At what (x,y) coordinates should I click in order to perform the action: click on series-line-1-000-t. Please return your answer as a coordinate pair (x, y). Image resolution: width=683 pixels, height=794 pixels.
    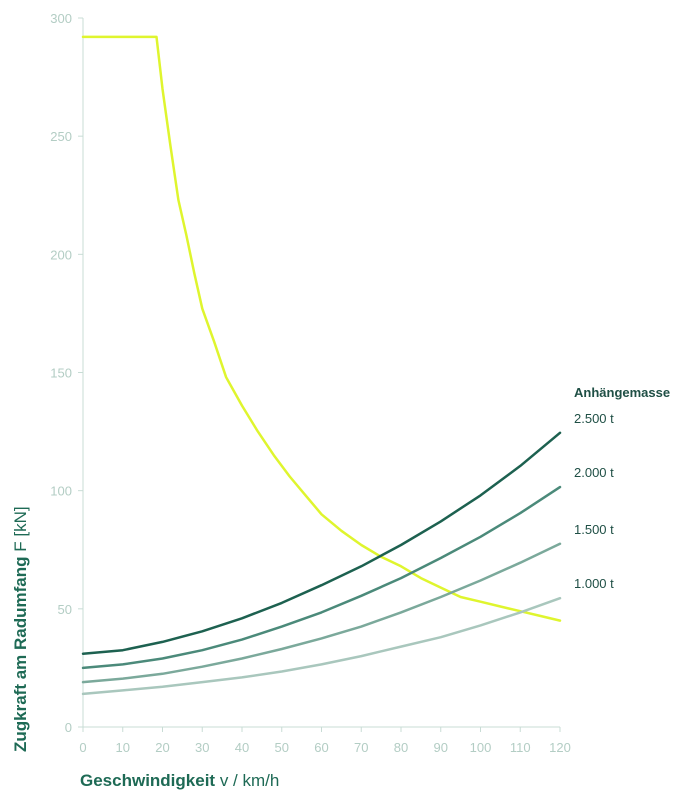
    Looking at the image, I should click on (321, 646).